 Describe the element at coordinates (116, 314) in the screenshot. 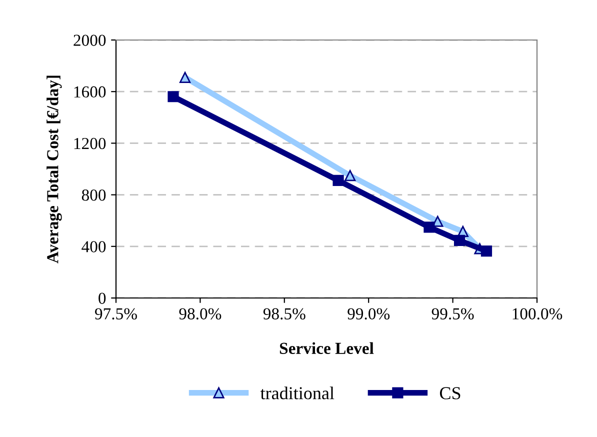

I see `x-tick-label: 97.5%` at that location.